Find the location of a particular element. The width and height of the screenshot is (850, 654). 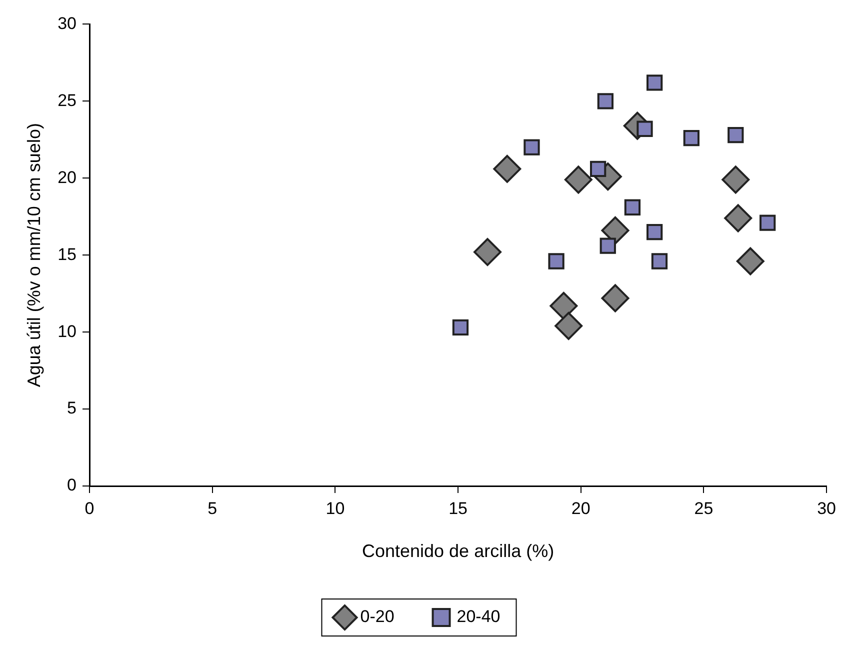

x-tick-label: 5 is located at coordinates (213, 508).